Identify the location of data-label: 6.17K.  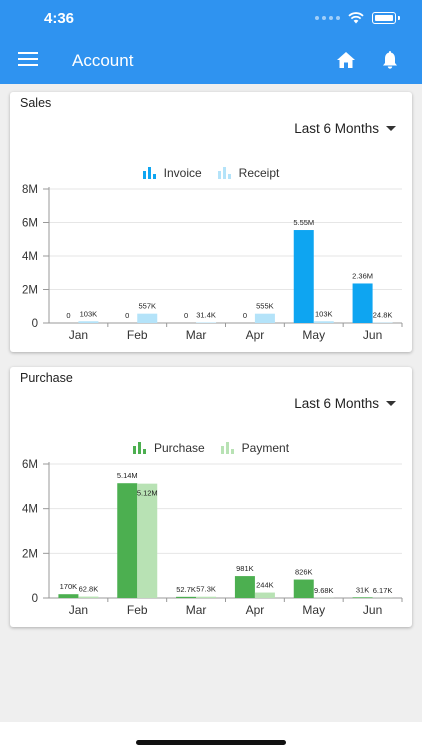
(383, 590).